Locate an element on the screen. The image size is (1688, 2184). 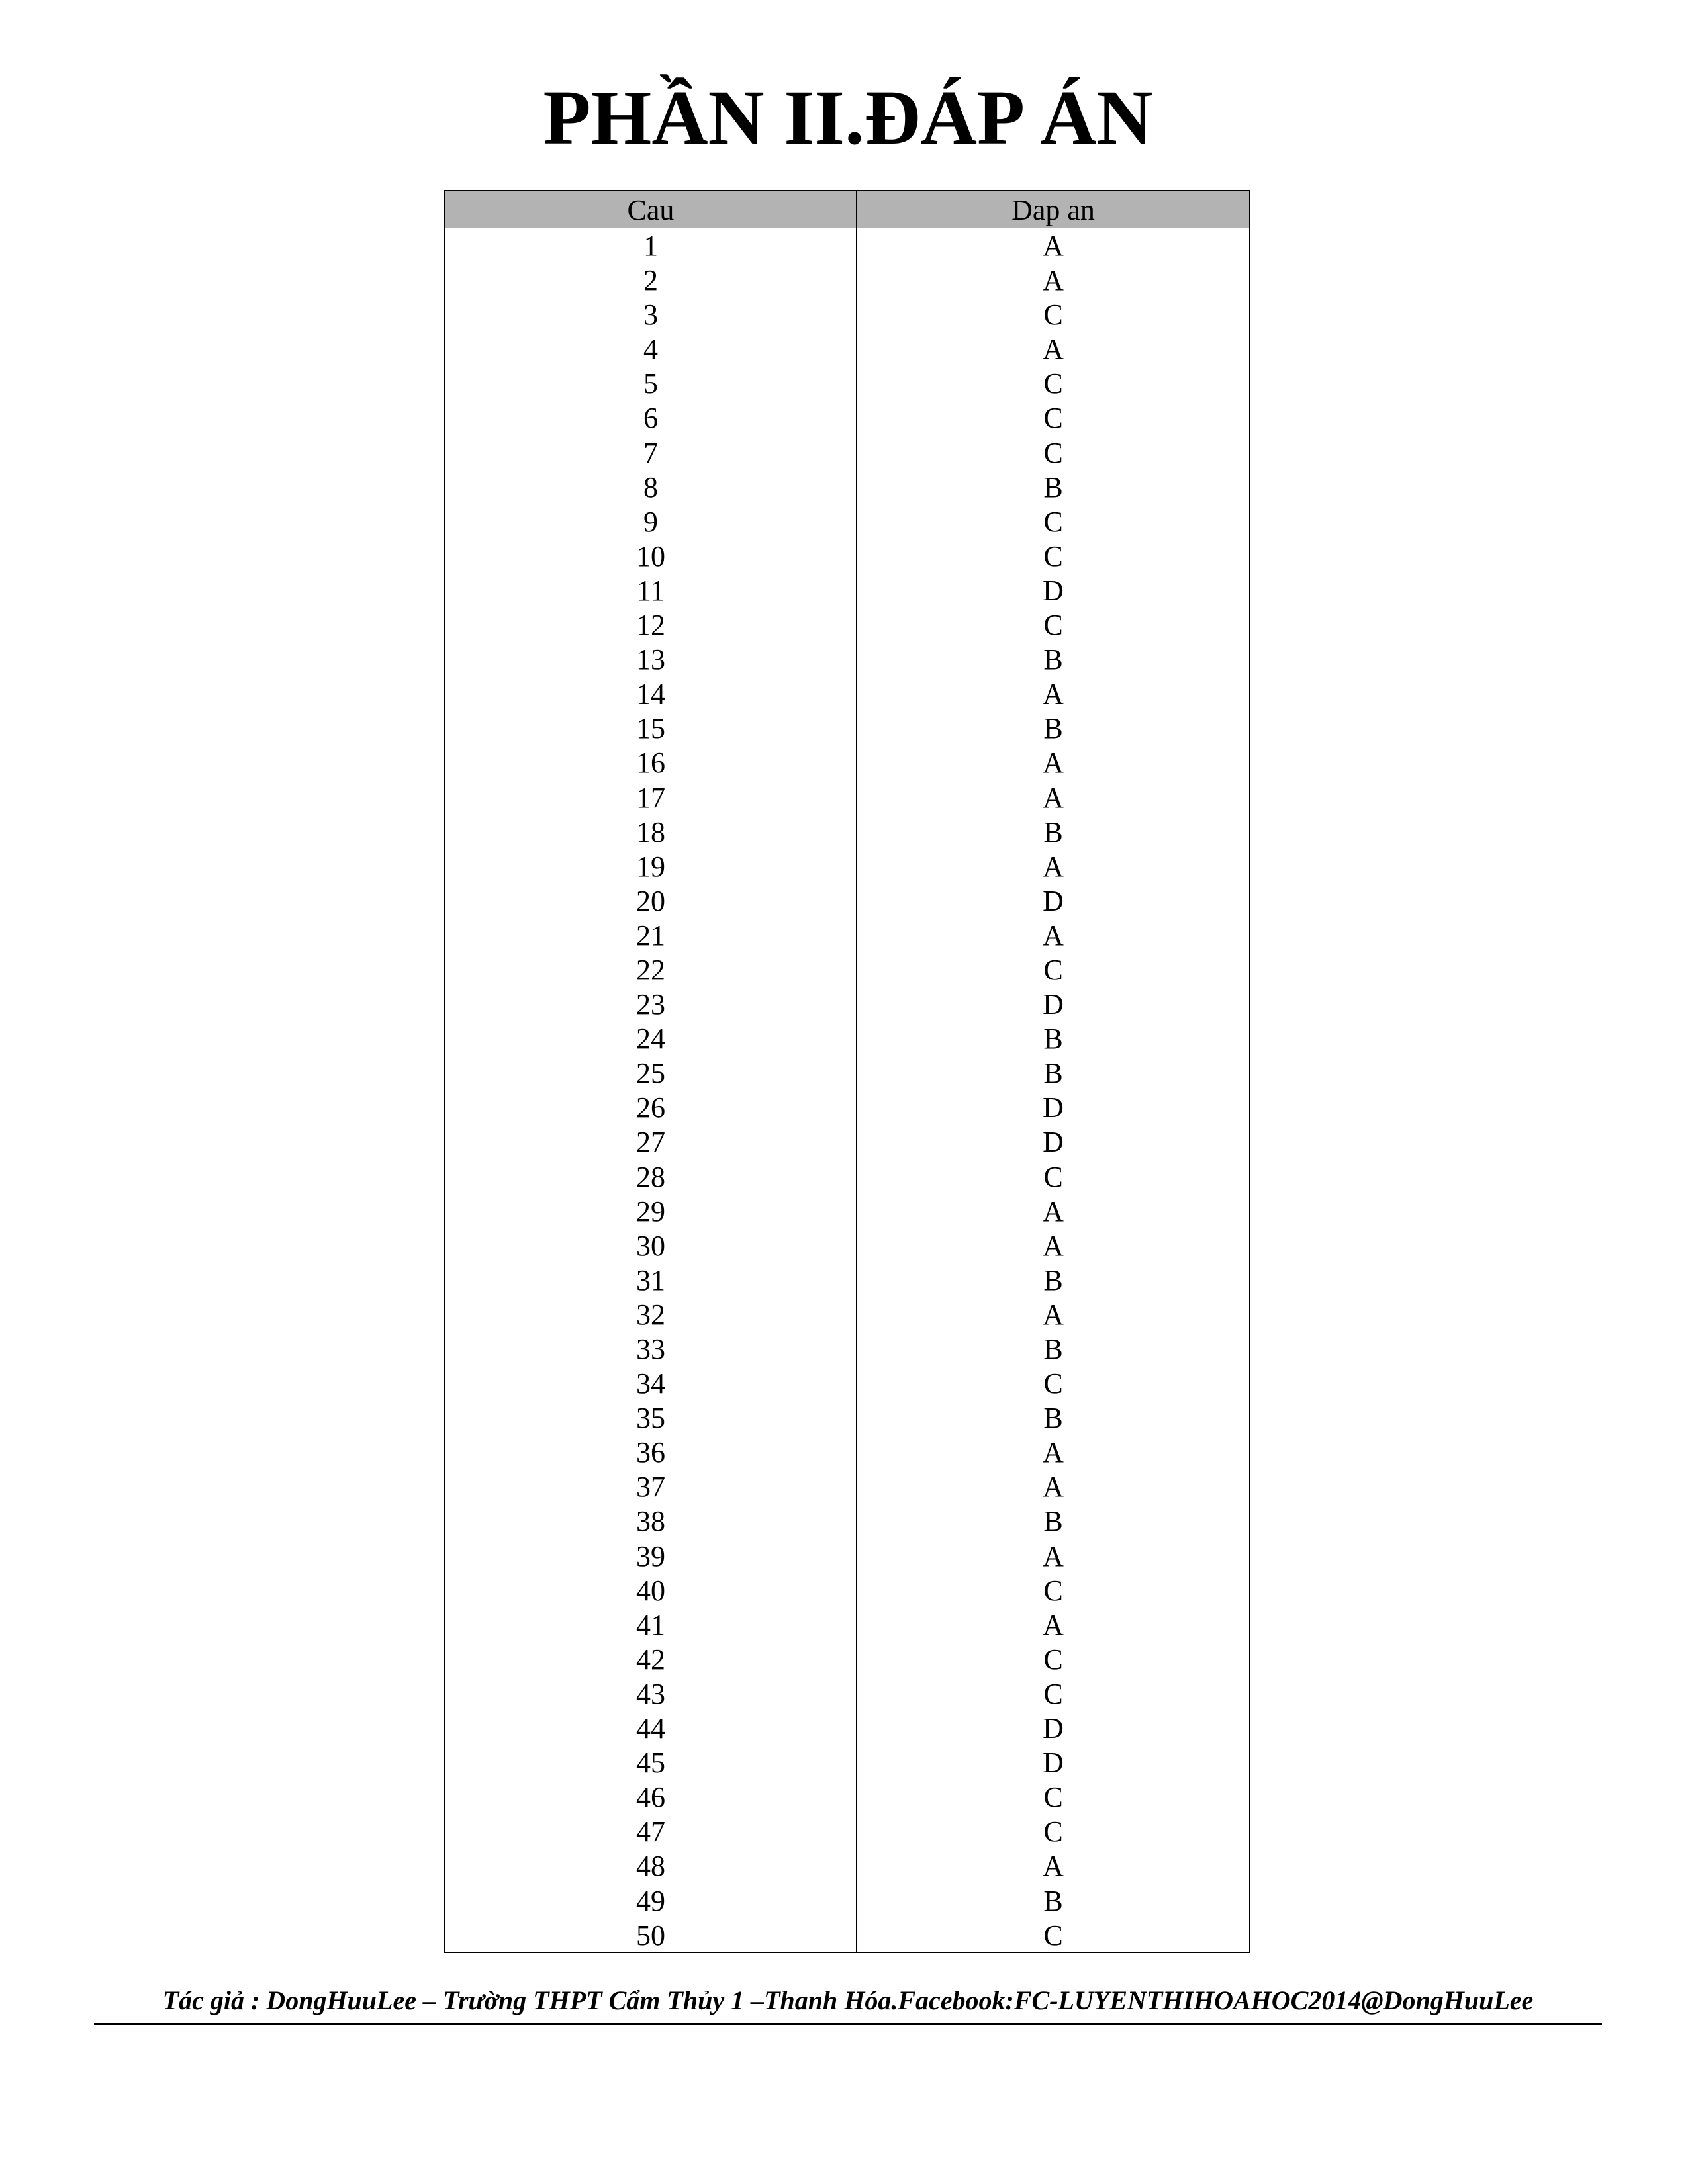
table-row: 28 C is located at coordinates (847, 1176).